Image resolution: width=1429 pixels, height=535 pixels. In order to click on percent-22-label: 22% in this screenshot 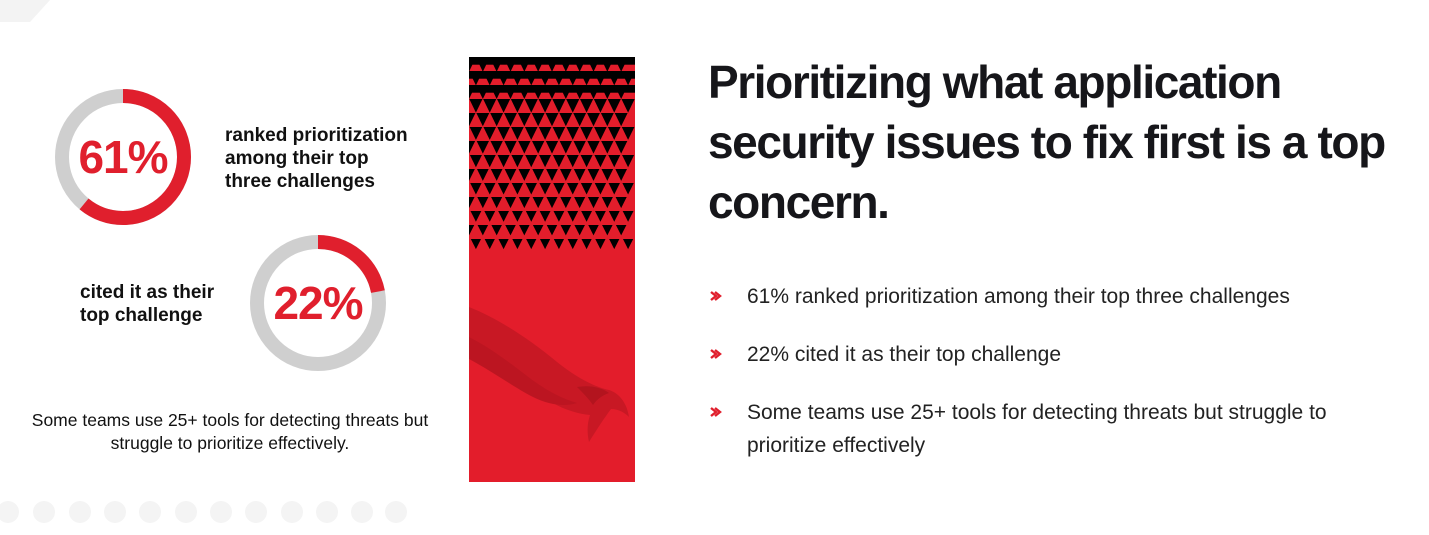, I will do `click(318, 303)`.